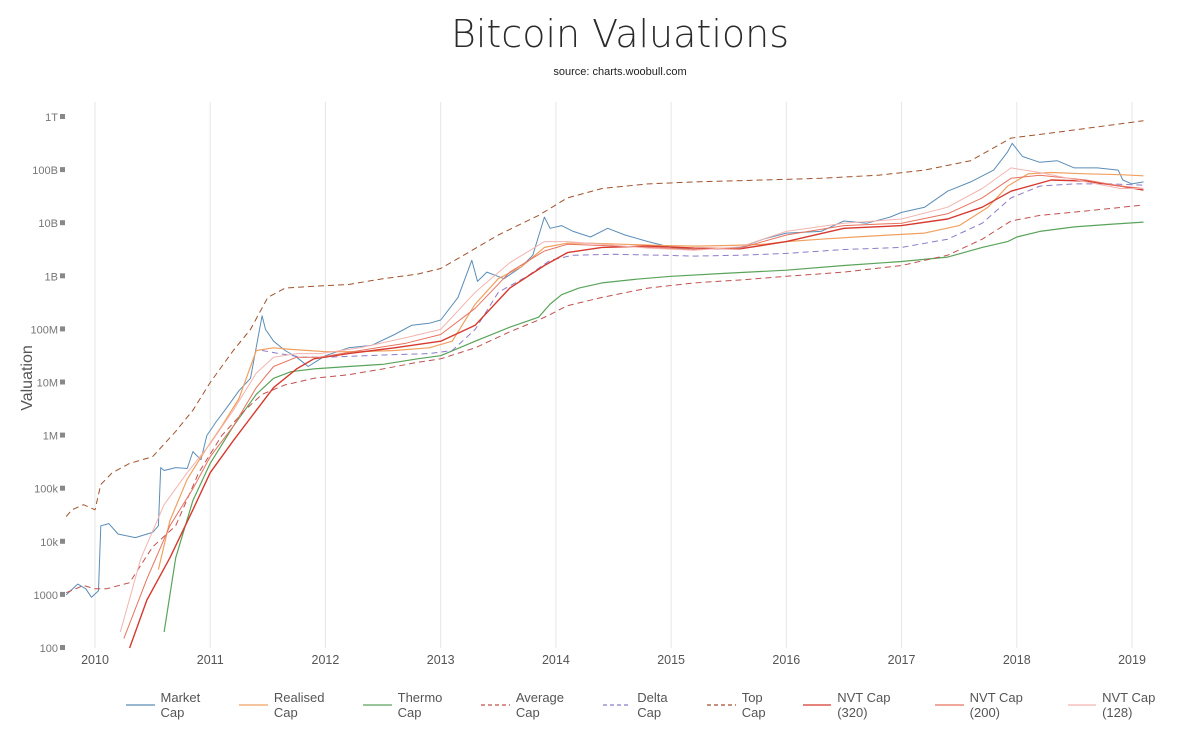  What do you see at coordinates (556, 660) in the screenshot?
I see `x-tick-label: 2014` at bounding box center [556, 660].